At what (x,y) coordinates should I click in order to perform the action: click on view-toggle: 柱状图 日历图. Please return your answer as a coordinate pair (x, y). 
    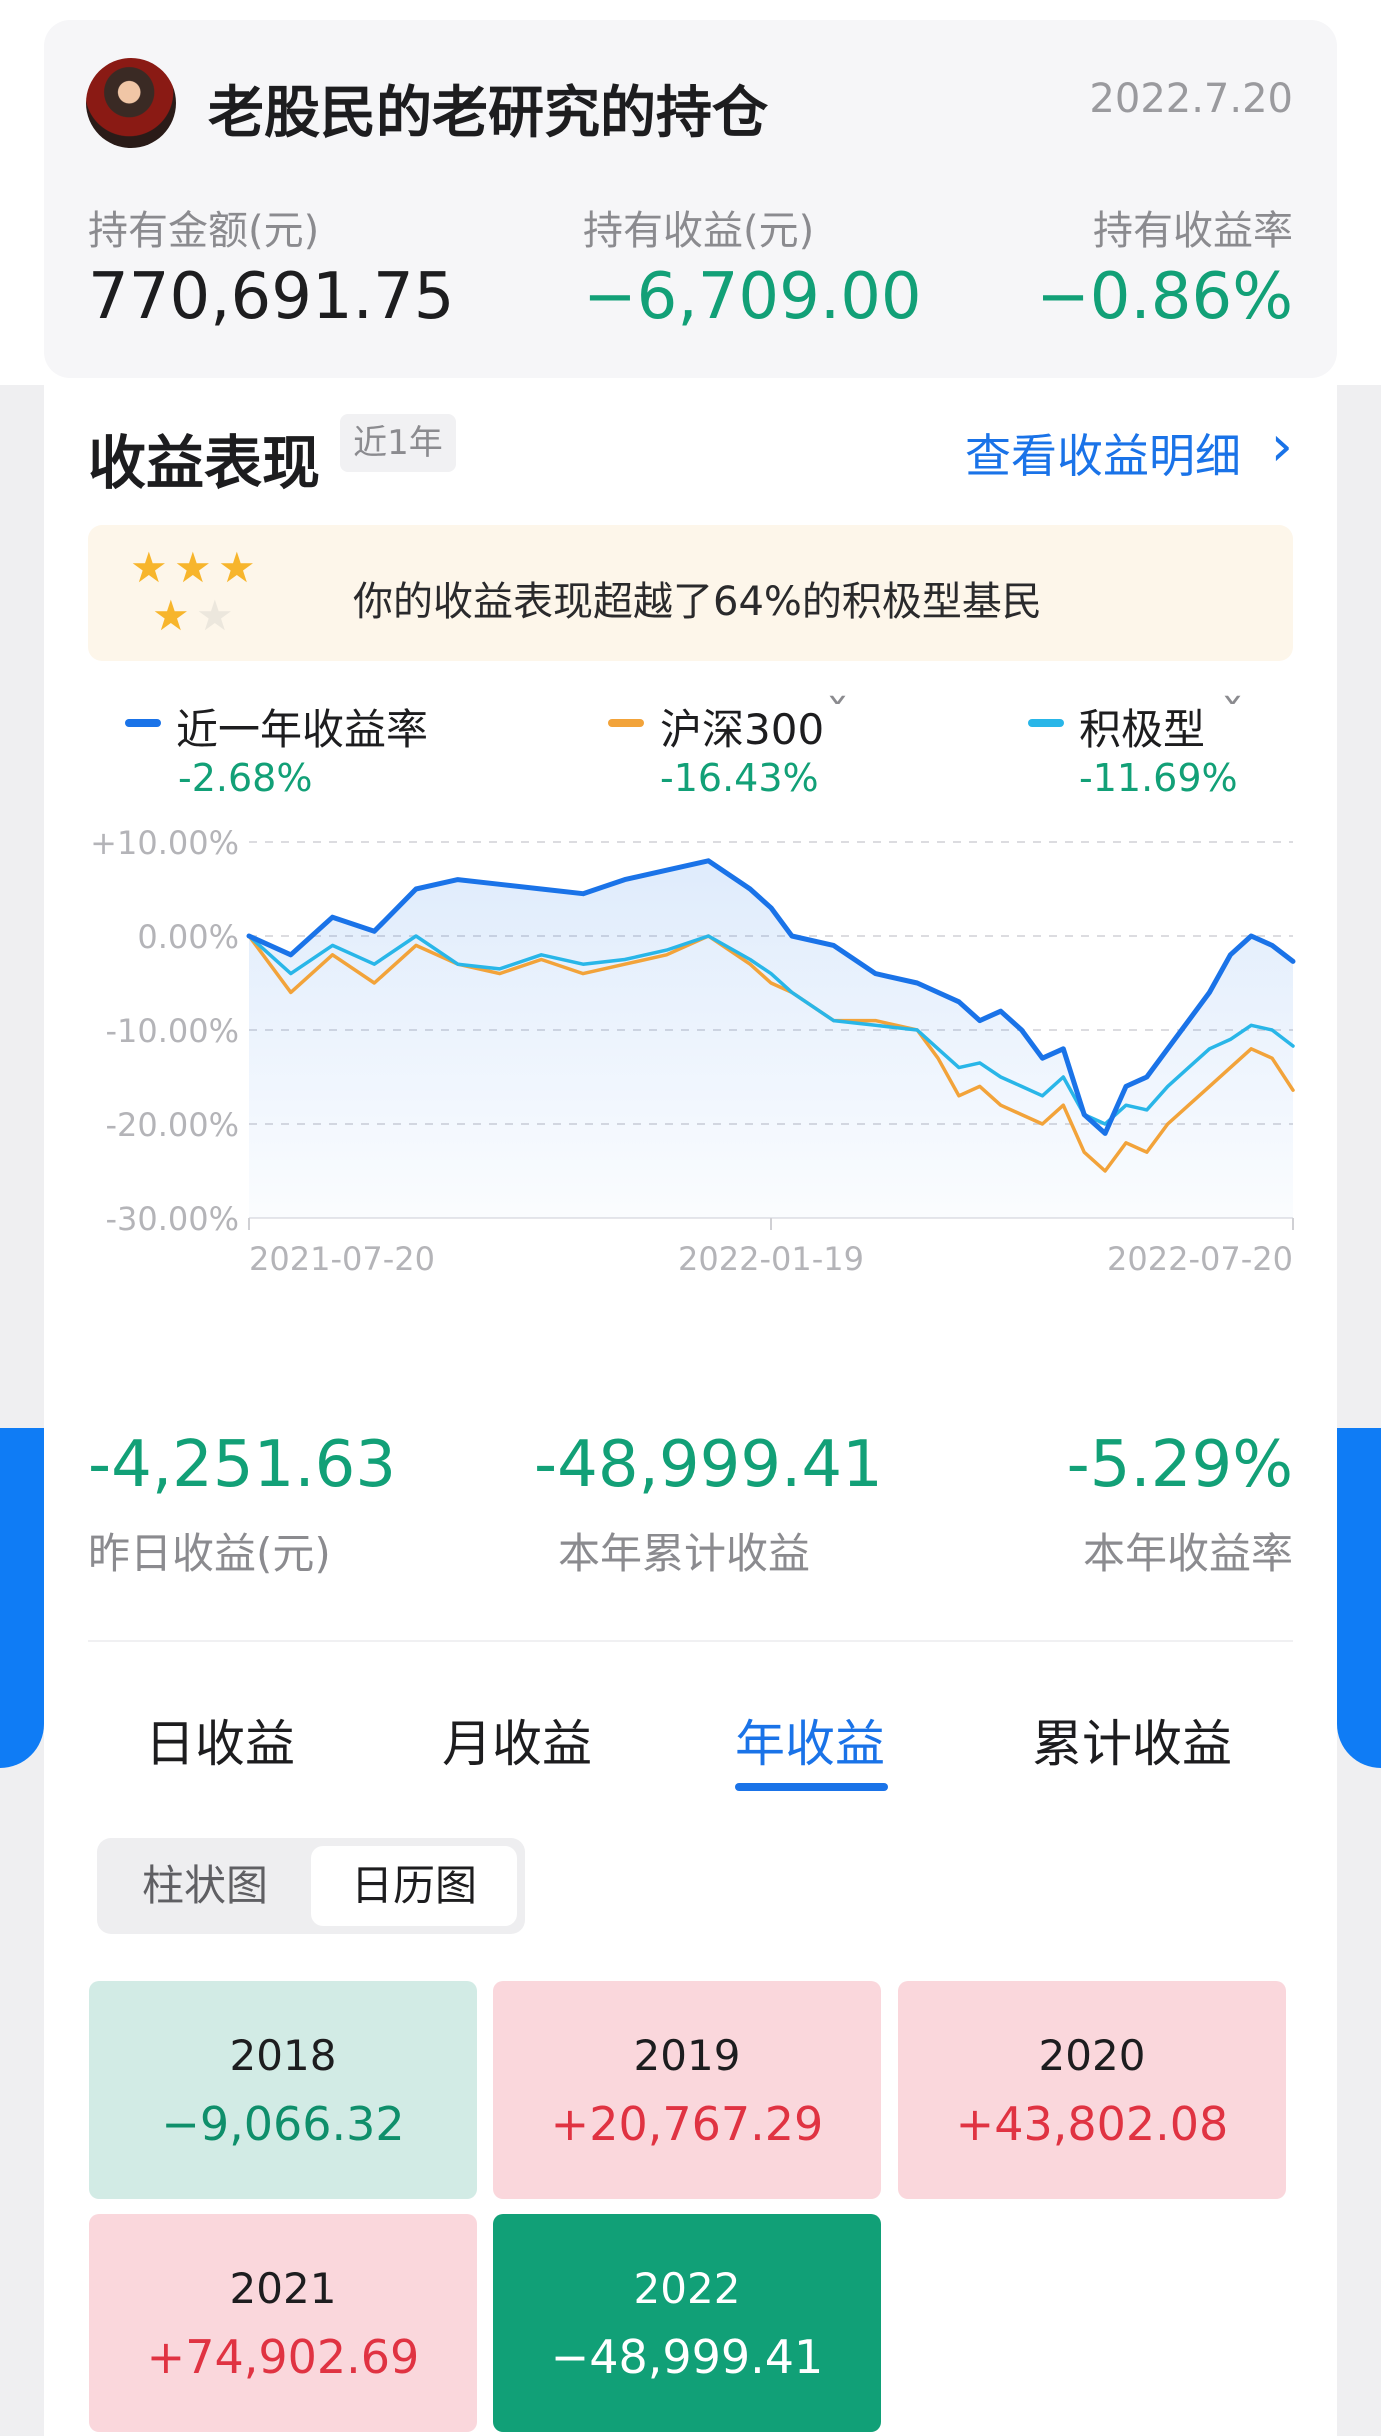
    Looking at the image, I should click on (311, 1886).